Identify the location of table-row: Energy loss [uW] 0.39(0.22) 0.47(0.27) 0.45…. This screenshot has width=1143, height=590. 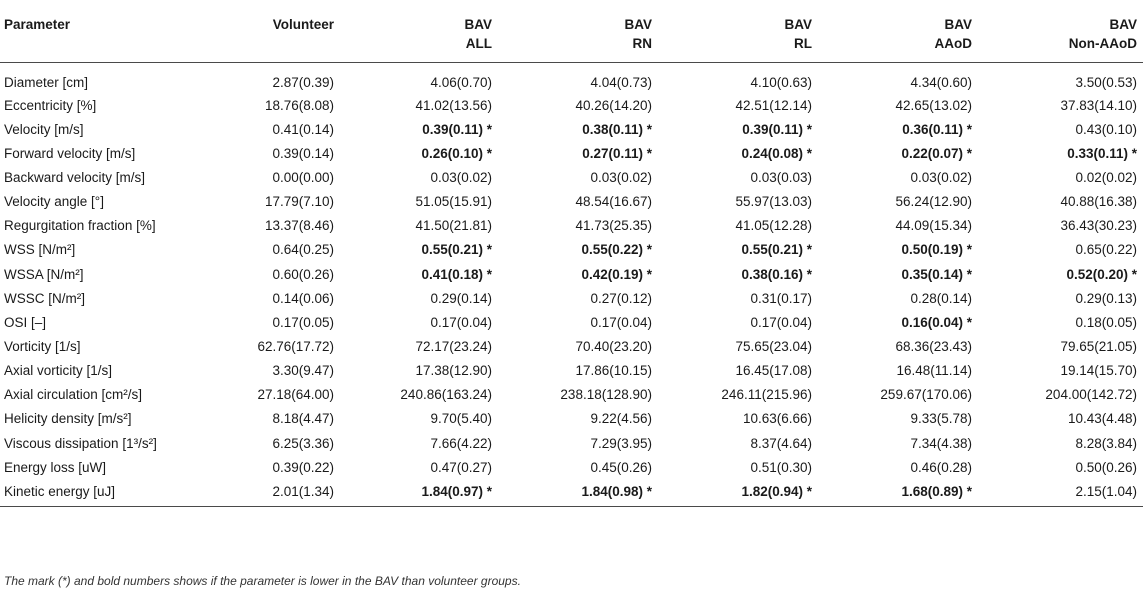
(571, 467).